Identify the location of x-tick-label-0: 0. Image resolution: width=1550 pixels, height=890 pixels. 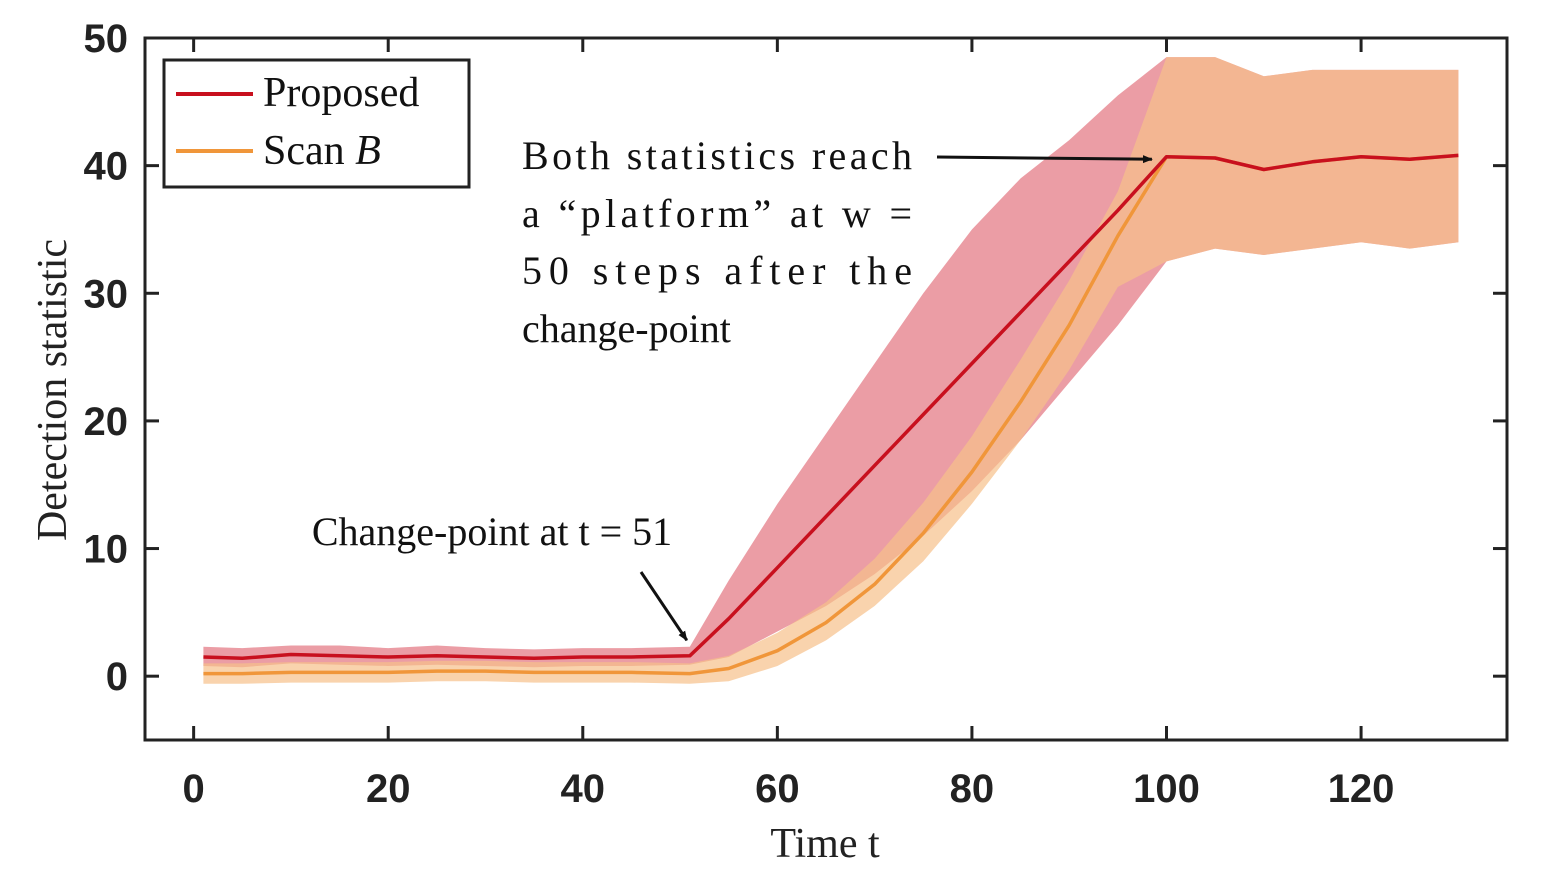
(194, 789).